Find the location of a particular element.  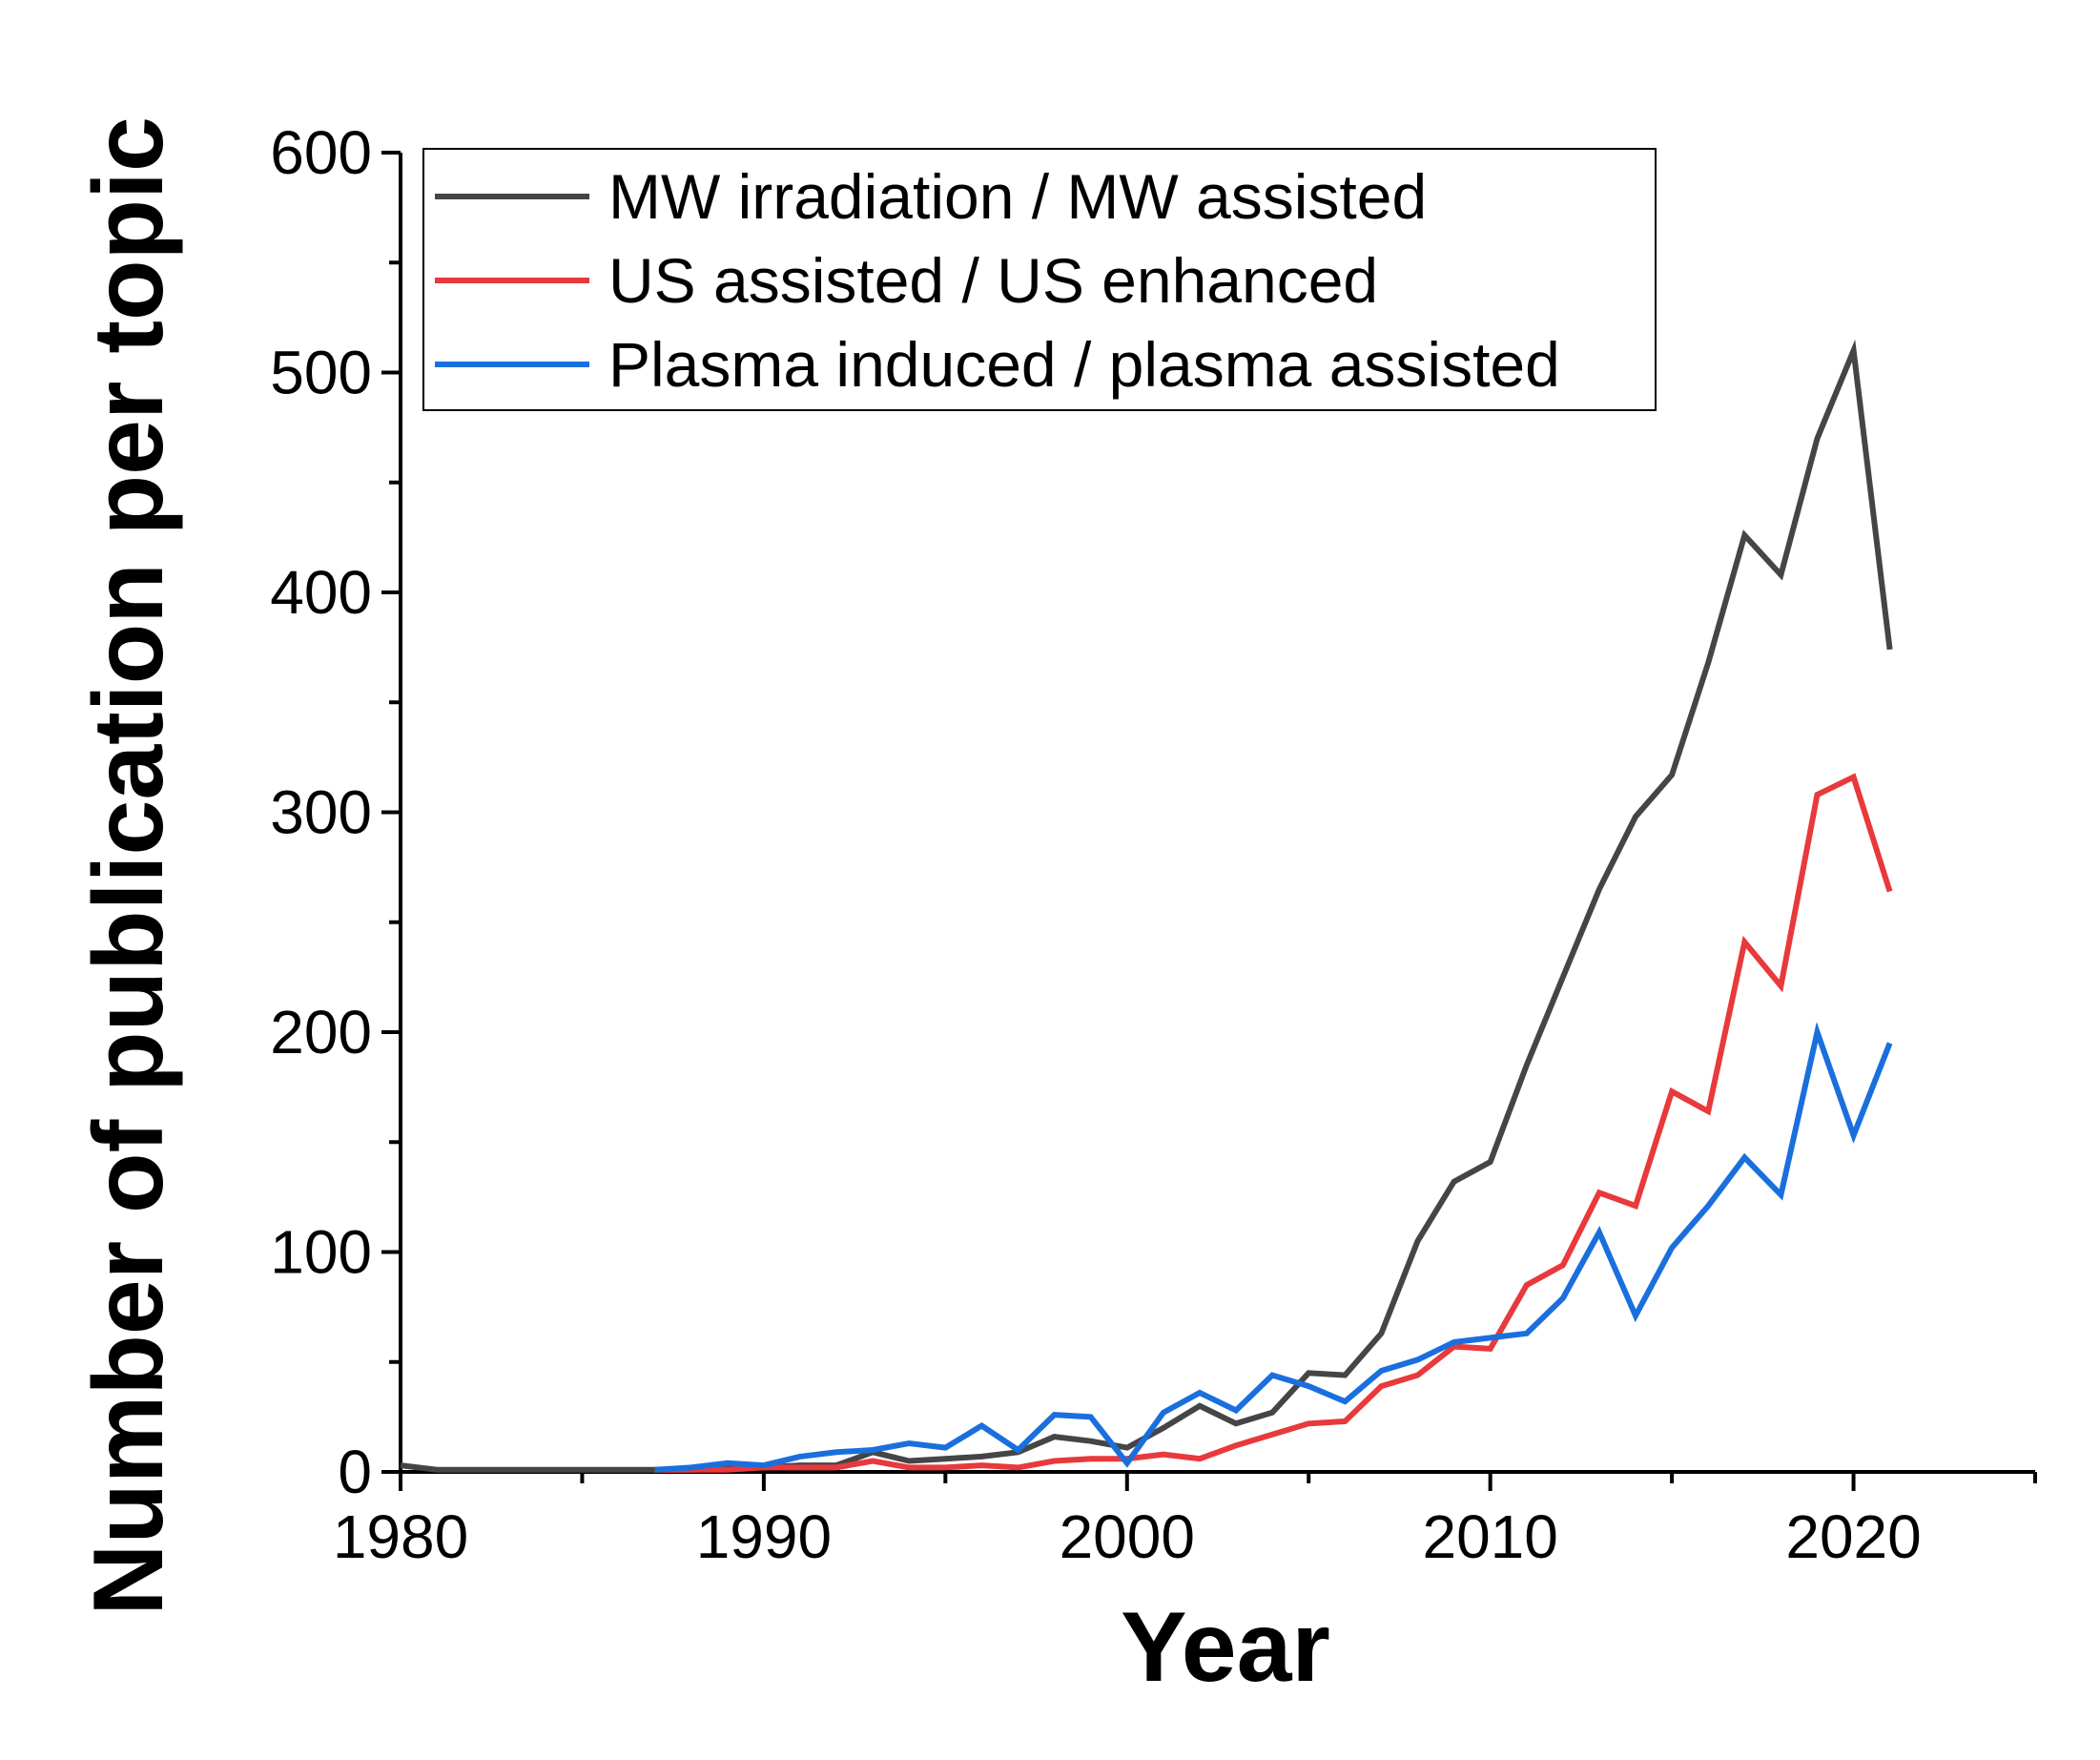

x-ticks: 1980 1990 2000 2010 2020 is located at coordinates (1185, 1521).